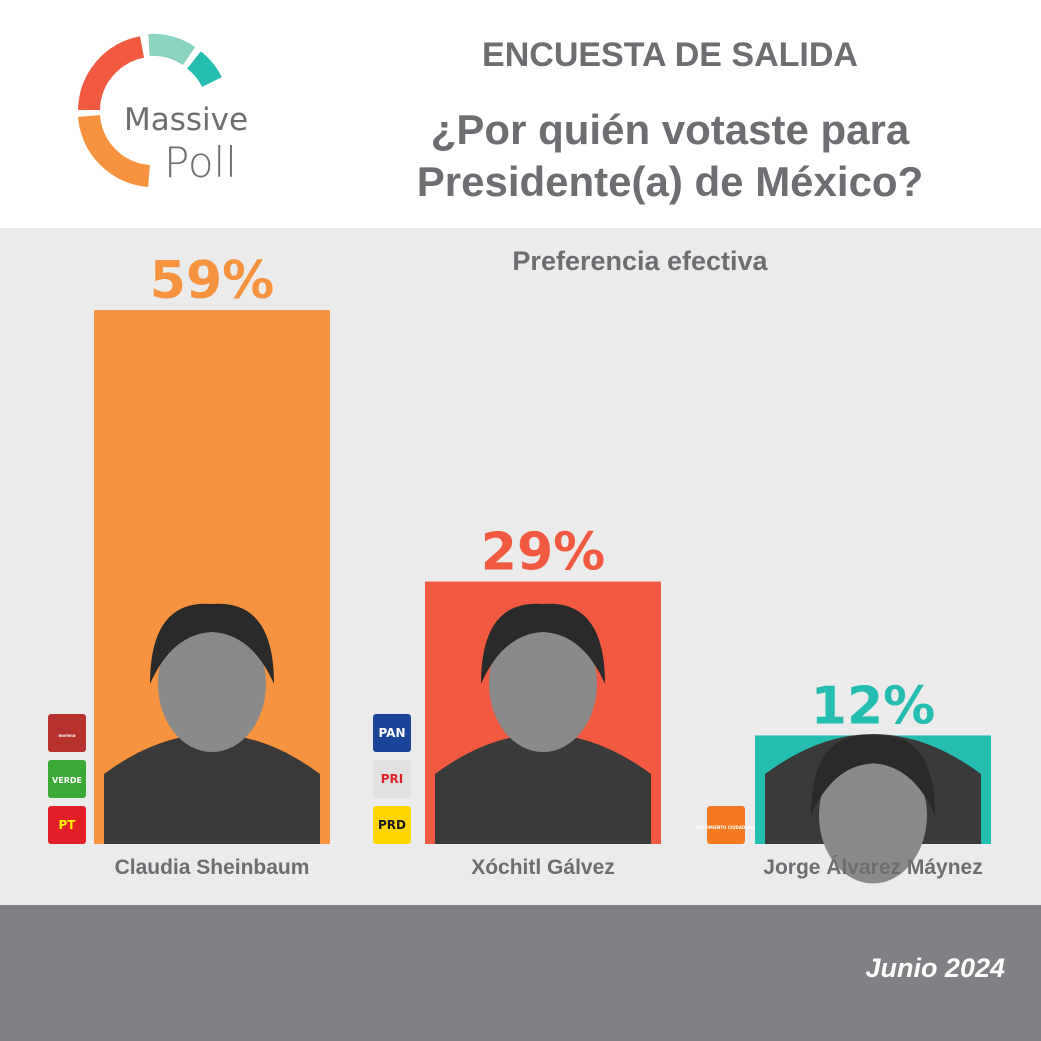 This screenshot has height=1041, width=1041. What do you see at coordinates (200, 162) in the screenshot?
I see `logo-text-poll: Poll` at bounding box center [200, 162].